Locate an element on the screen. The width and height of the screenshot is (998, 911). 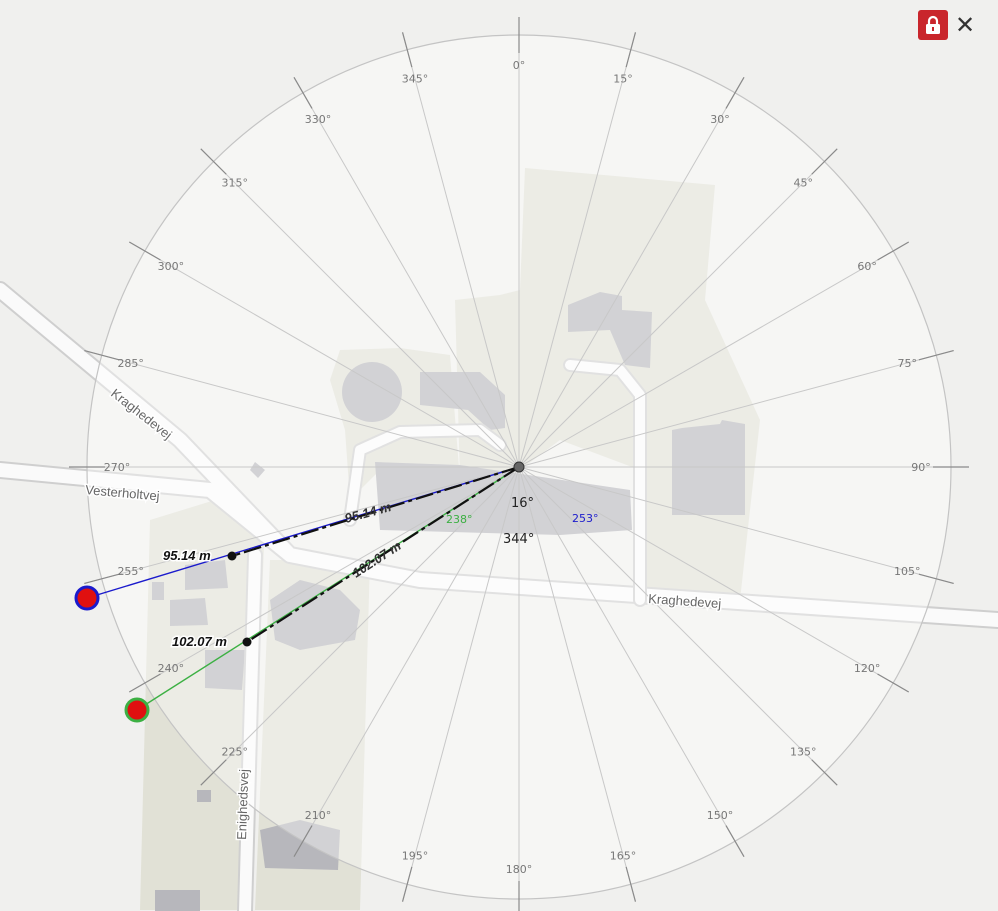
compass-label: 180° is located at coordinates (519, 869).